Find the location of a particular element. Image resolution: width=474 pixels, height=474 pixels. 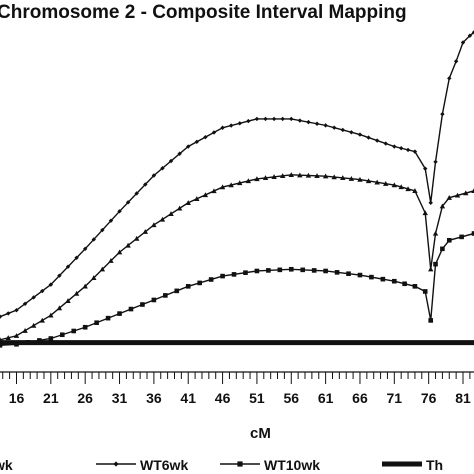

x-tick-label: 16 is located at coordinates (17, 398).